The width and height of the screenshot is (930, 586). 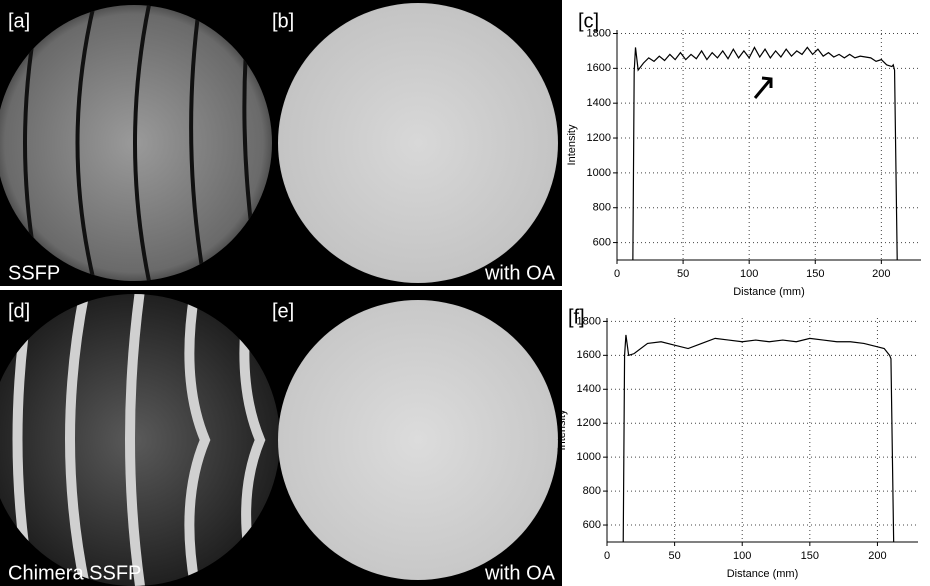 I want to click on panel-label: [a], so click(x=19, y=21).